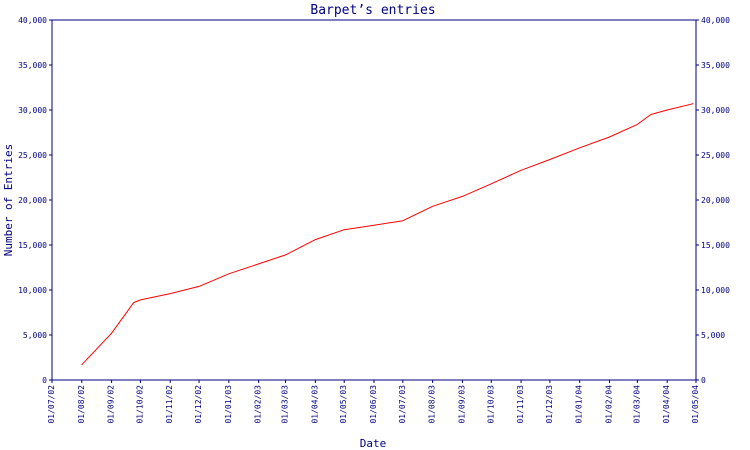 The image size is (750, 450). What do you see at coordinates (715, 245) in the screenshot?
I see `right-y-tick-label: 15,000` at bounding box center [715, 245].